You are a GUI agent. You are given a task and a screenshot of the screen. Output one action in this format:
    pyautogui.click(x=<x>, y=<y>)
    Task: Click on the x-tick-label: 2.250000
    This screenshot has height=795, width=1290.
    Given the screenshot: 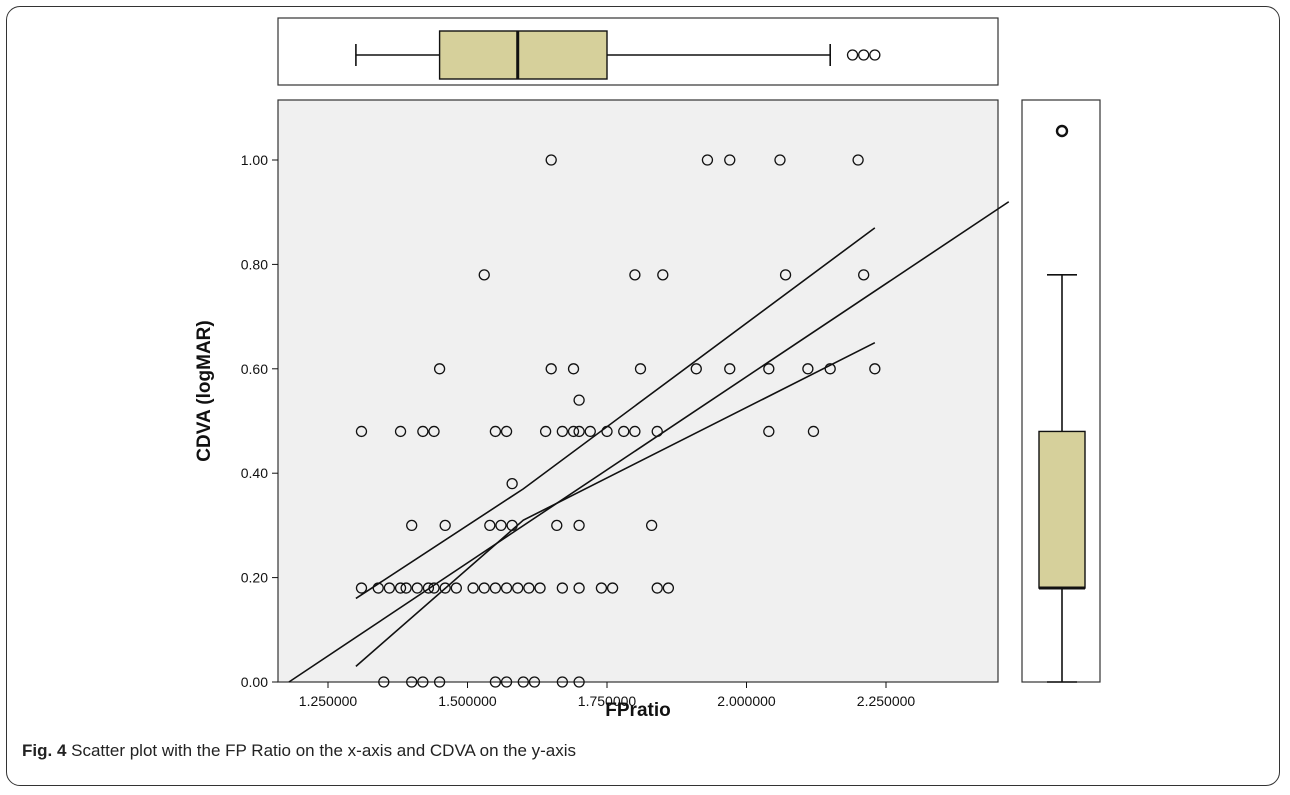 What is the action you would take?
    pyautogui.click(x=886, y=701)
    